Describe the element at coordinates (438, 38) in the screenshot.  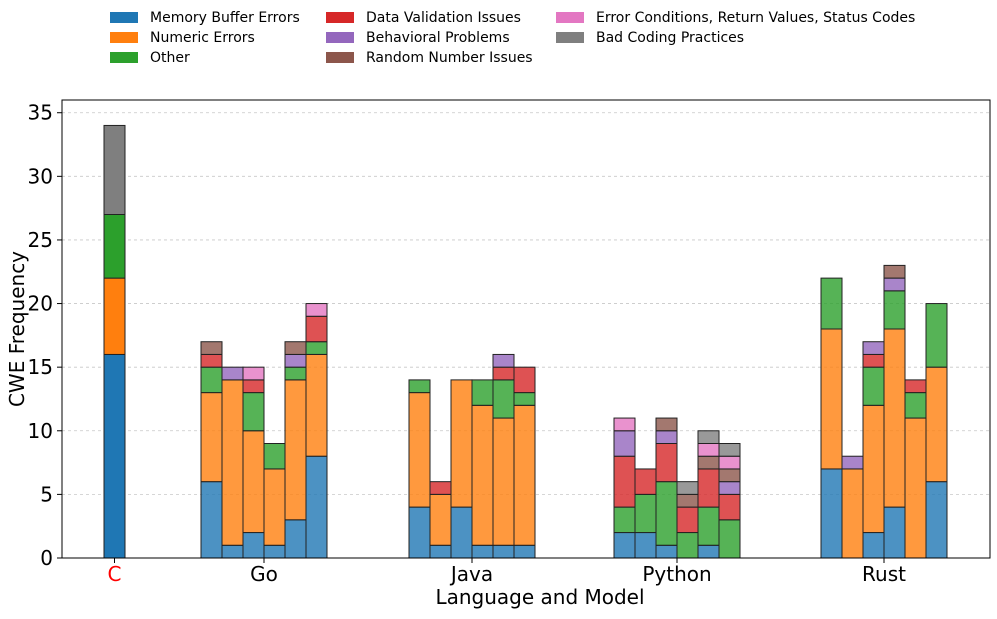
I see `legend-label: Behavioral Problems` at that location.